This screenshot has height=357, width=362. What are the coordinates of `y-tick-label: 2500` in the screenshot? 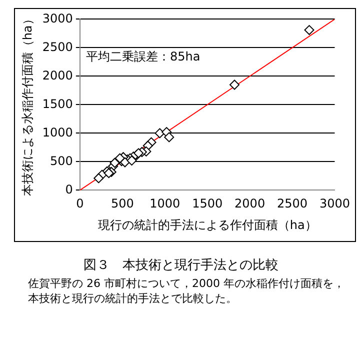 It's located at (57, 47).